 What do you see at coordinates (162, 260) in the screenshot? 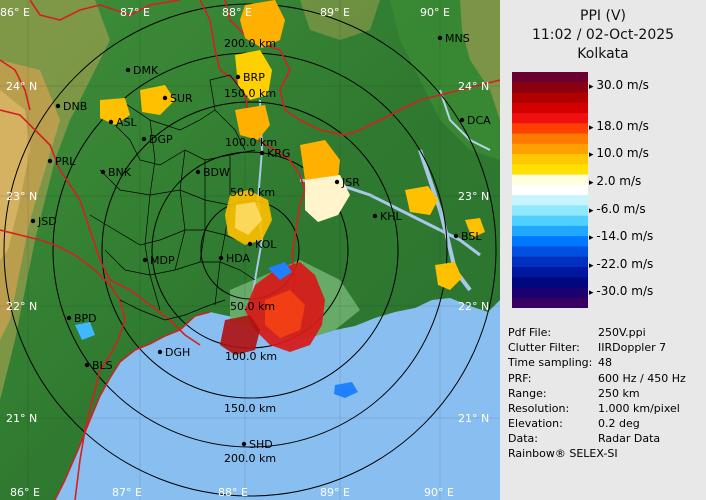
I see `city-label: MDP` at bounding box center [162, 260].